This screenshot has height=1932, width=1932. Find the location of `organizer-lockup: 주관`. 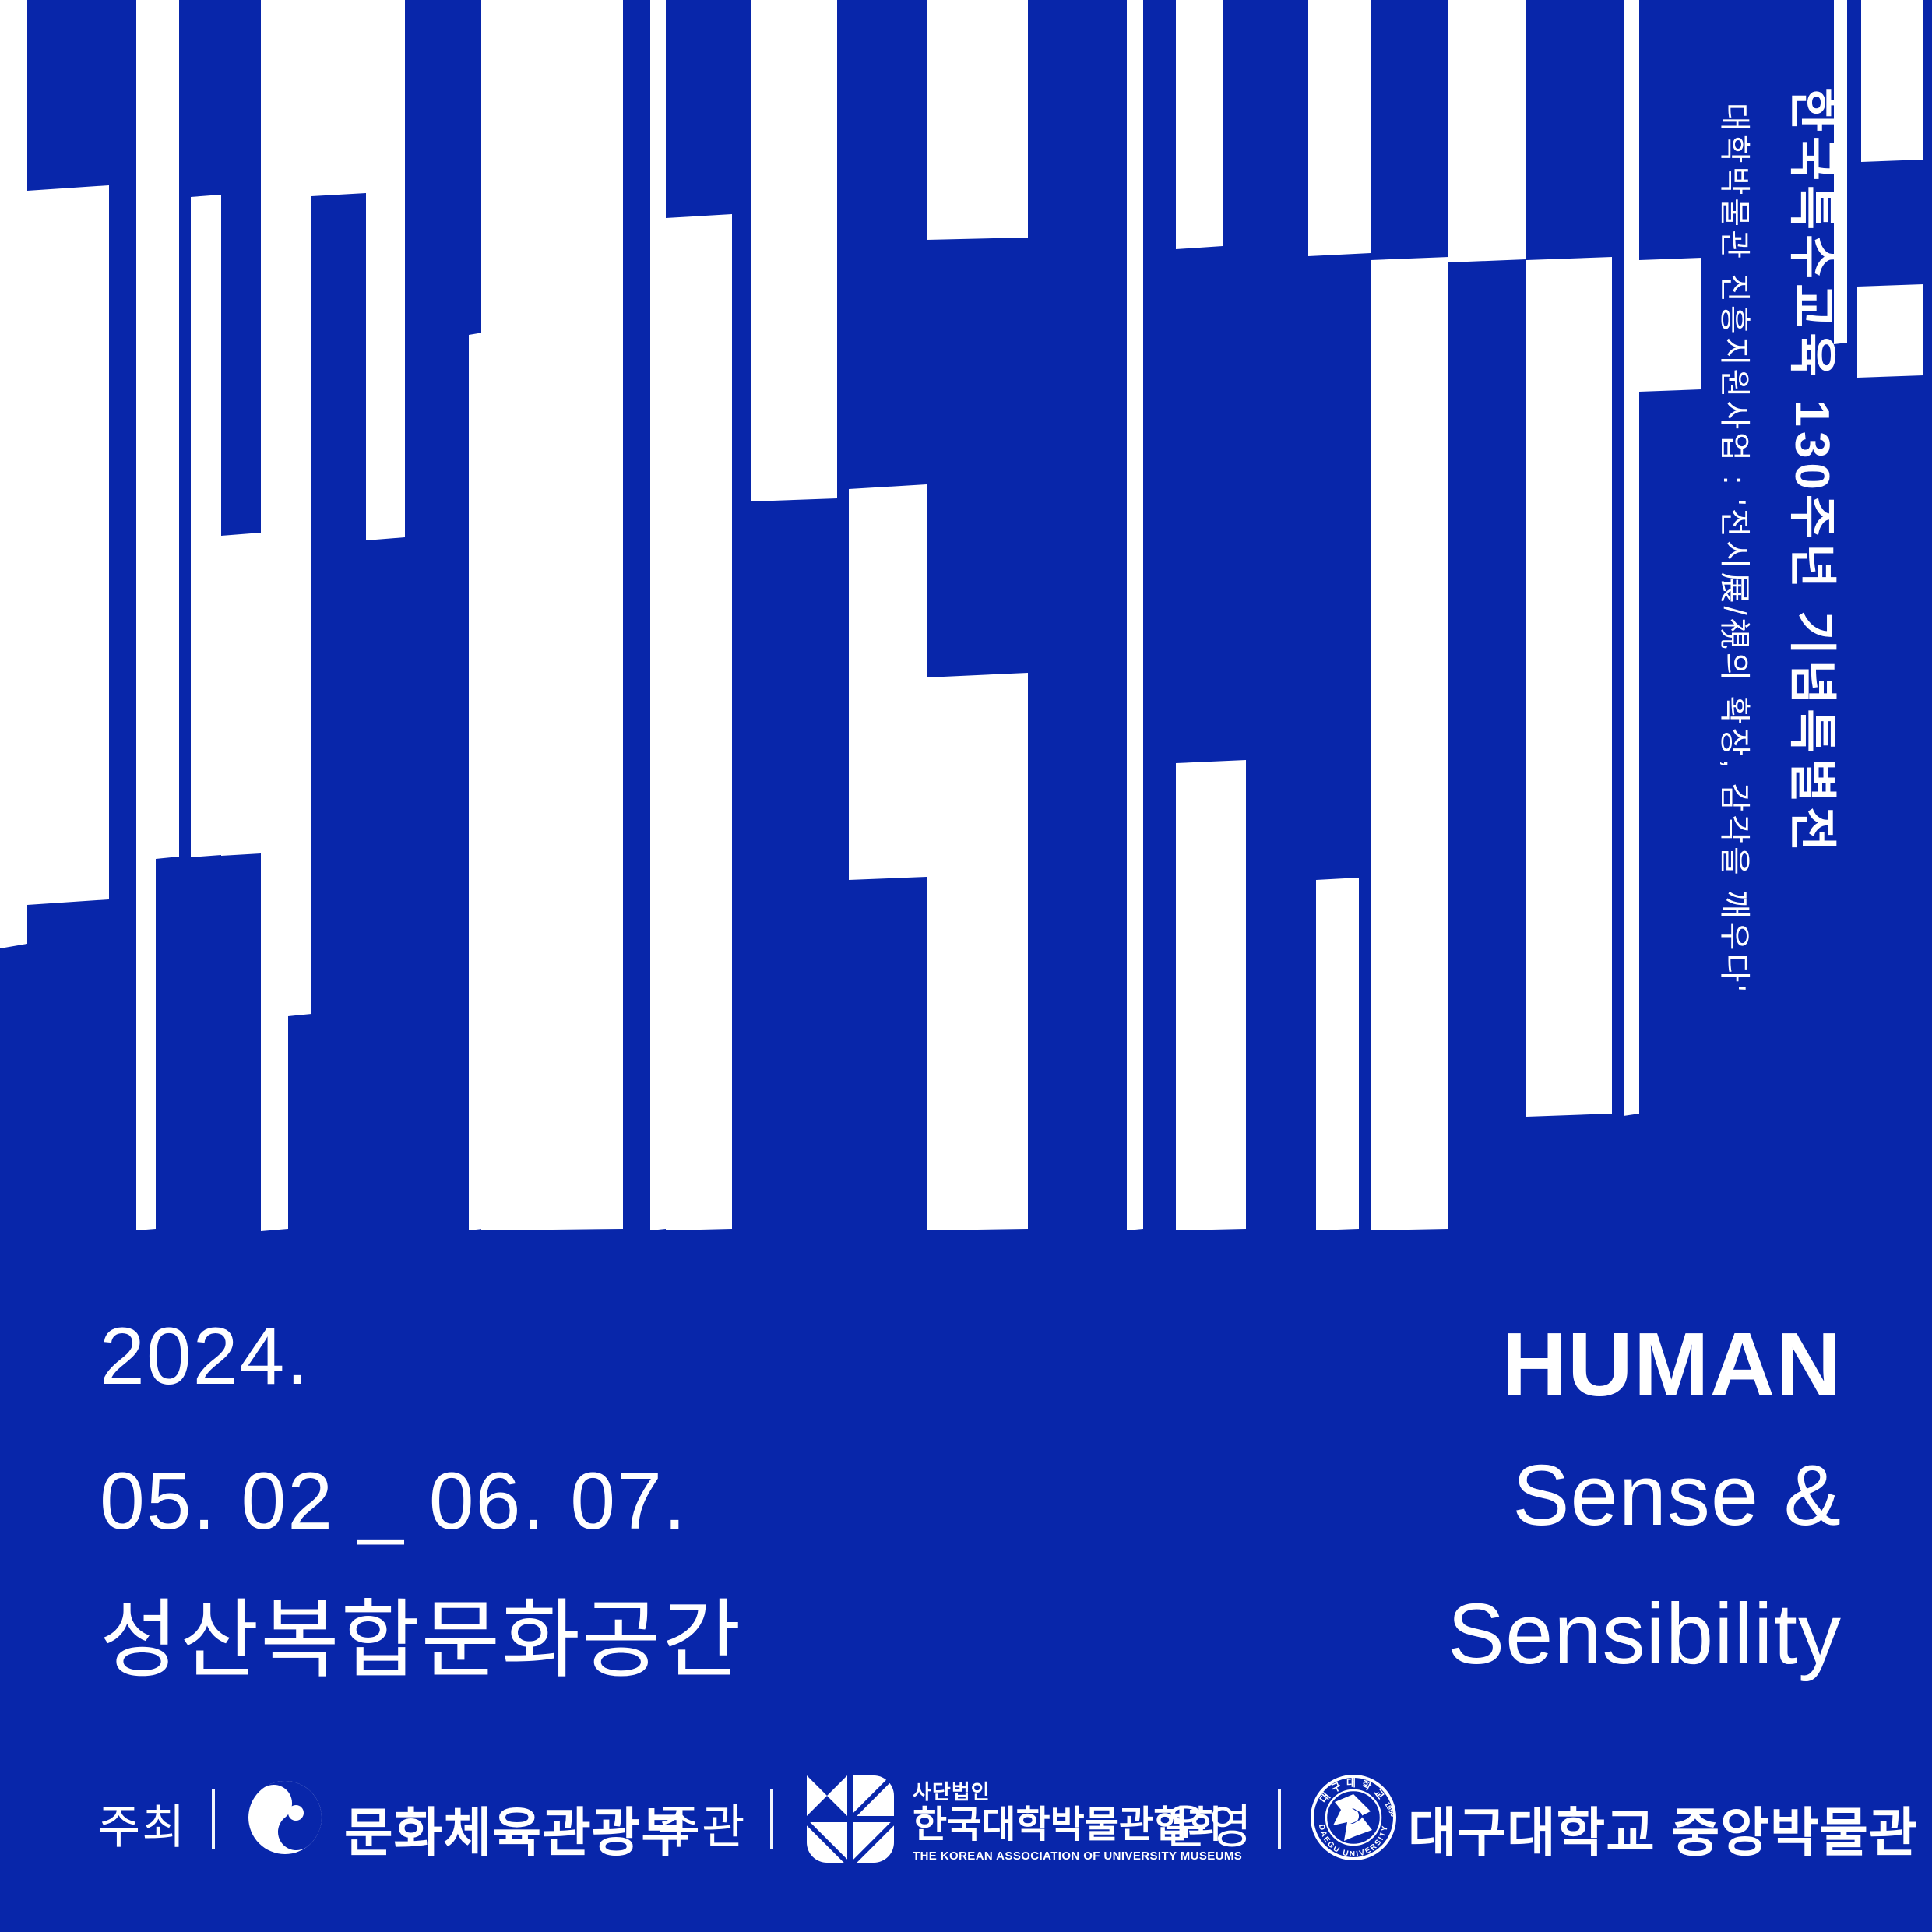

organizer-lockup: 주관 is located at coordinates (701, 1823).